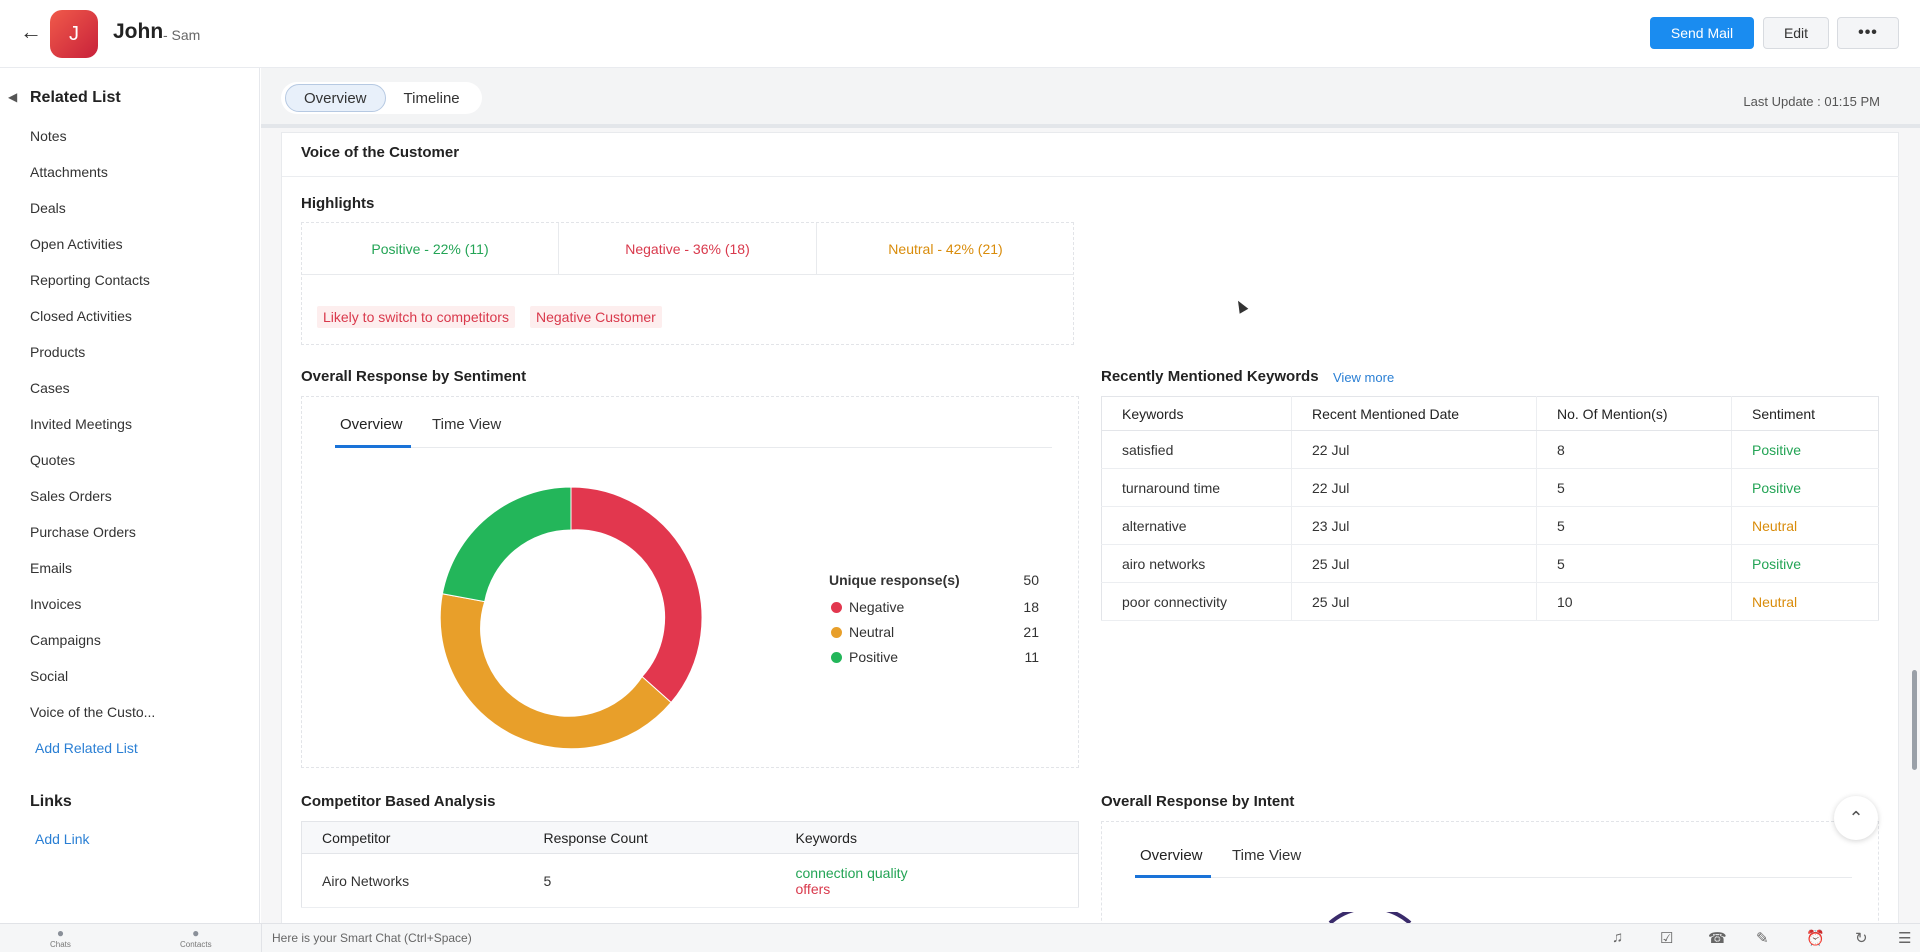  What do you see at coordinates (50, 388) in the screenshot?
I see `sidebar-item-cases: Cases` at bounding box center [50, 388].